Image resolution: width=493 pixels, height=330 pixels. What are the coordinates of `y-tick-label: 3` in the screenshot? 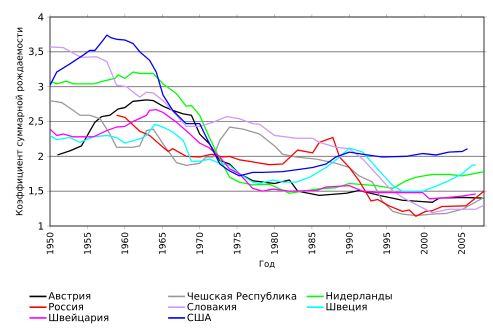 It's located at (41, 86).